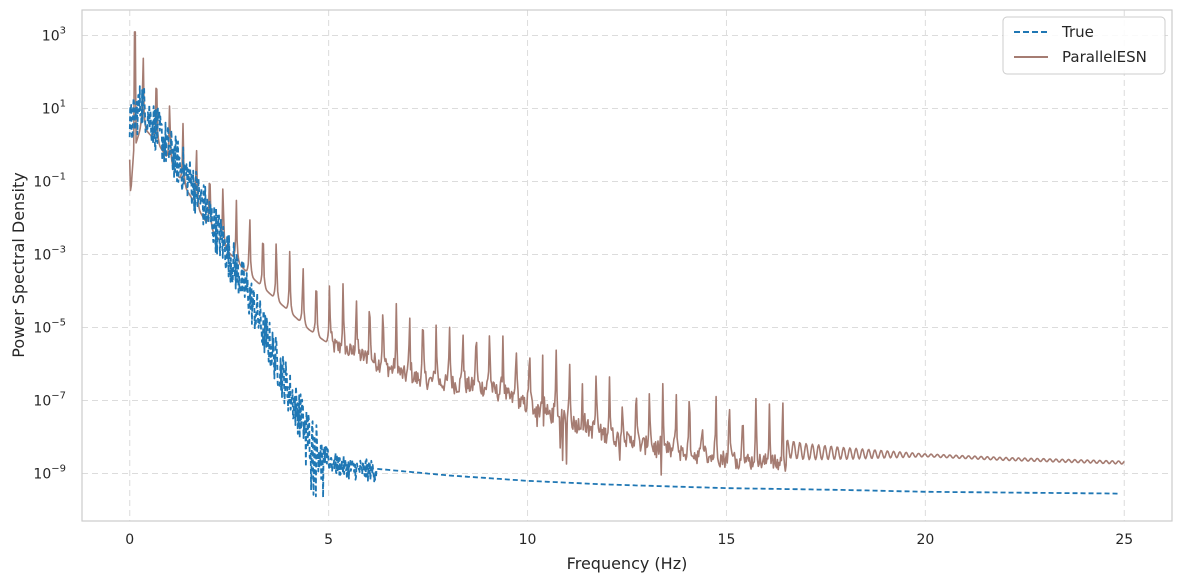 The height and width of the screenshot is (583, 1182). I want to click on legend-label-true: True, so click(1077, 32).